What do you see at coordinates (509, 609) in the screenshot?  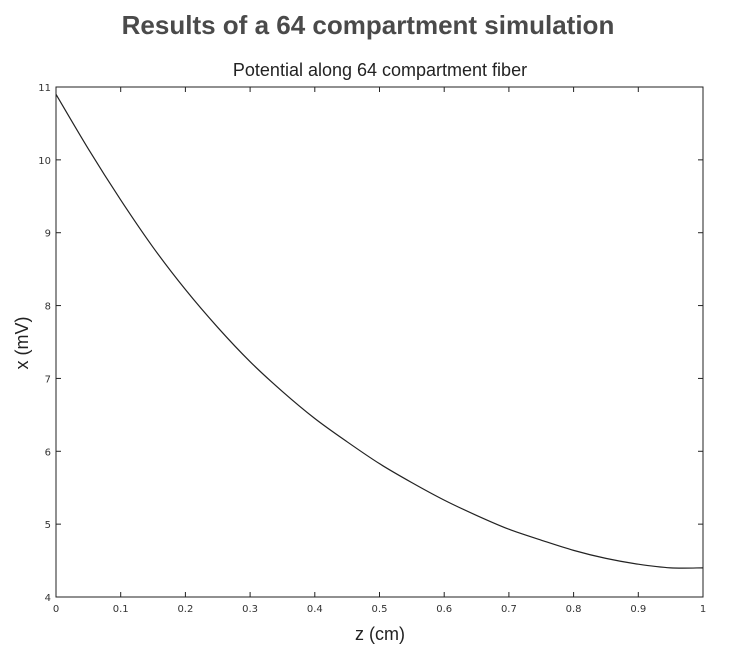 I see `x-tick-label: 0.7` at bounding box center [509, 609].